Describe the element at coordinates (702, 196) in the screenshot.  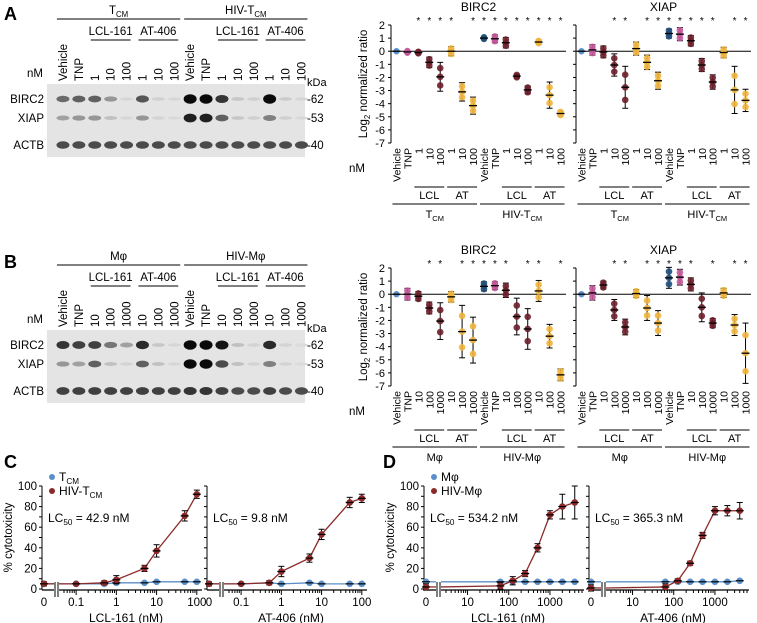
I see `a-xiap-subgroup-label: LCL` at that location.